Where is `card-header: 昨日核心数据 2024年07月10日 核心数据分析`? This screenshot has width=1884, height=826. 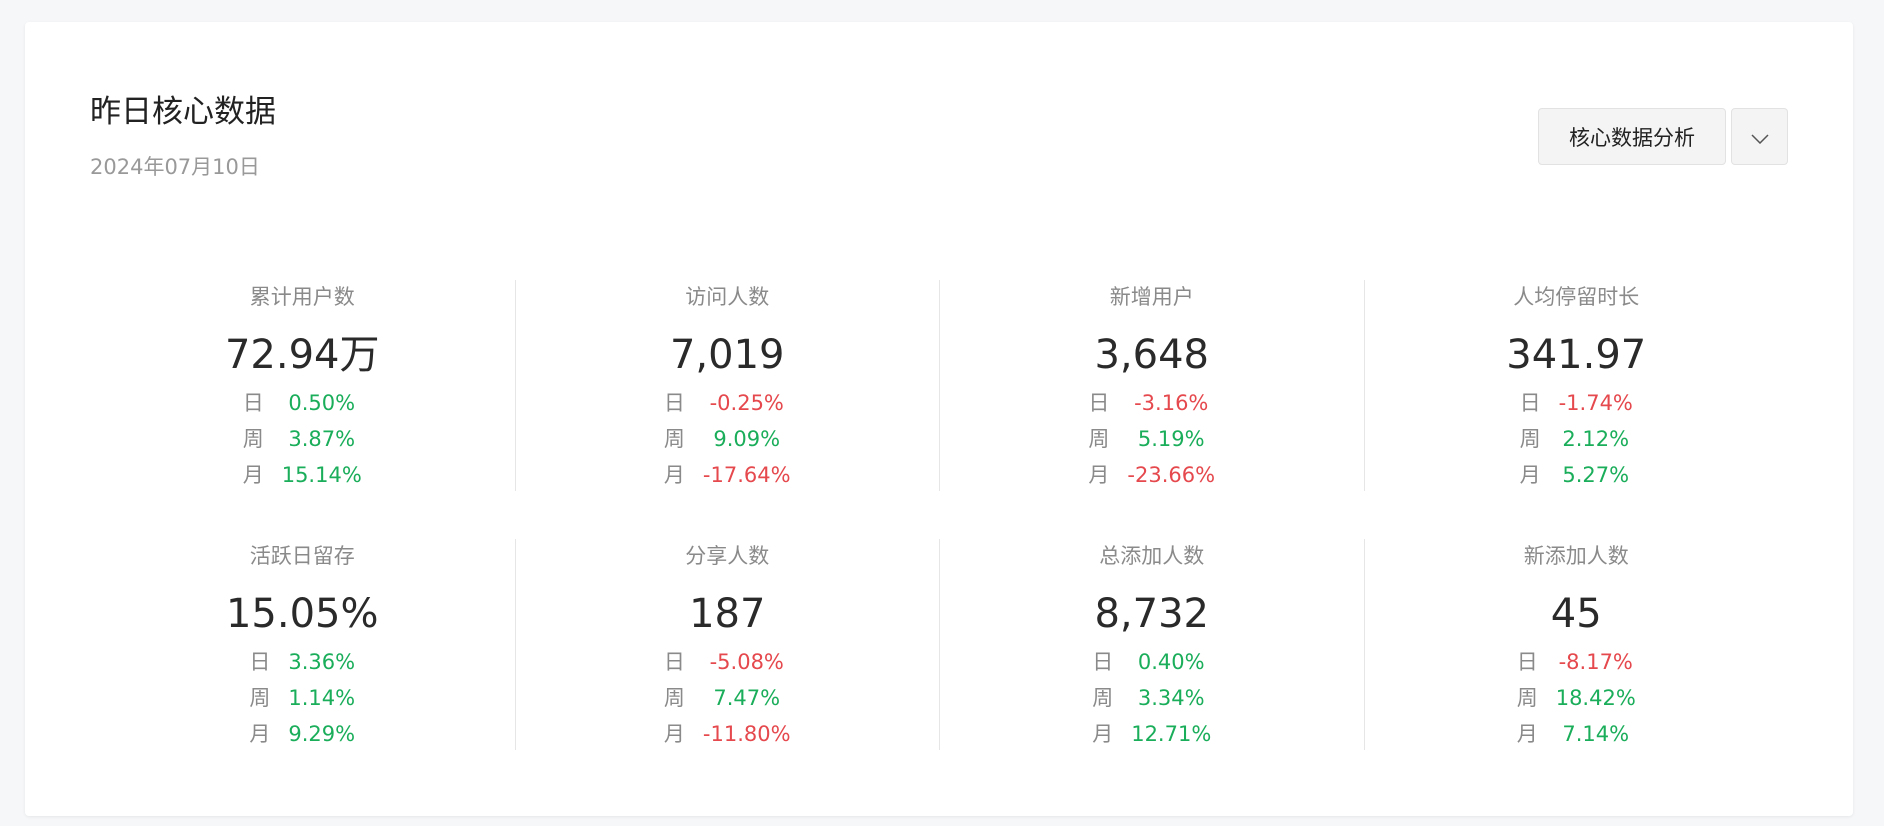
card-header: 昨日核心数据 2024年07月10日 核心数据分析 is located at coordinates (939, 147).